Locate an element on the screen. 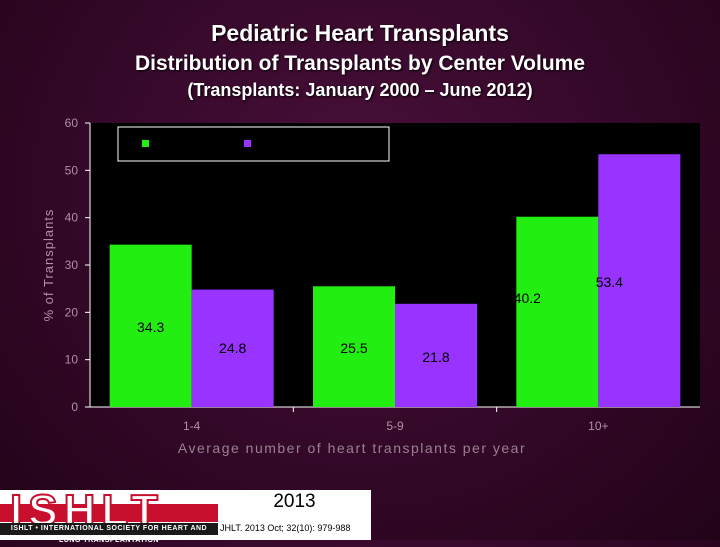  data-label: 40.2 is located at coordinates (527, 298).